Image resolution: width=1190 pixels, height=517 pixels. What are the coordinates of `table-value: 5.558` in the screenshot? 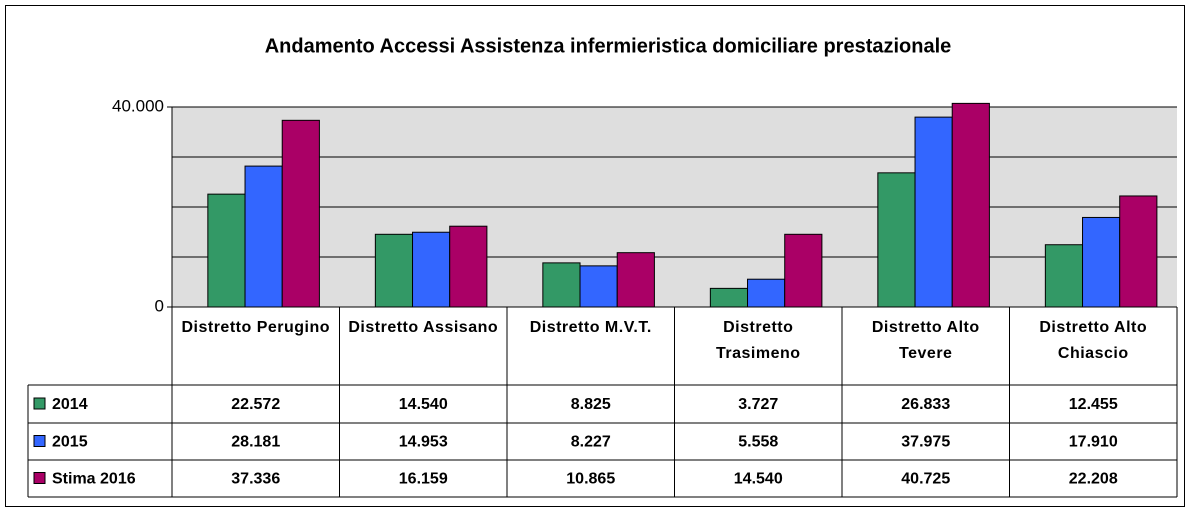 It's located at (758, 442).